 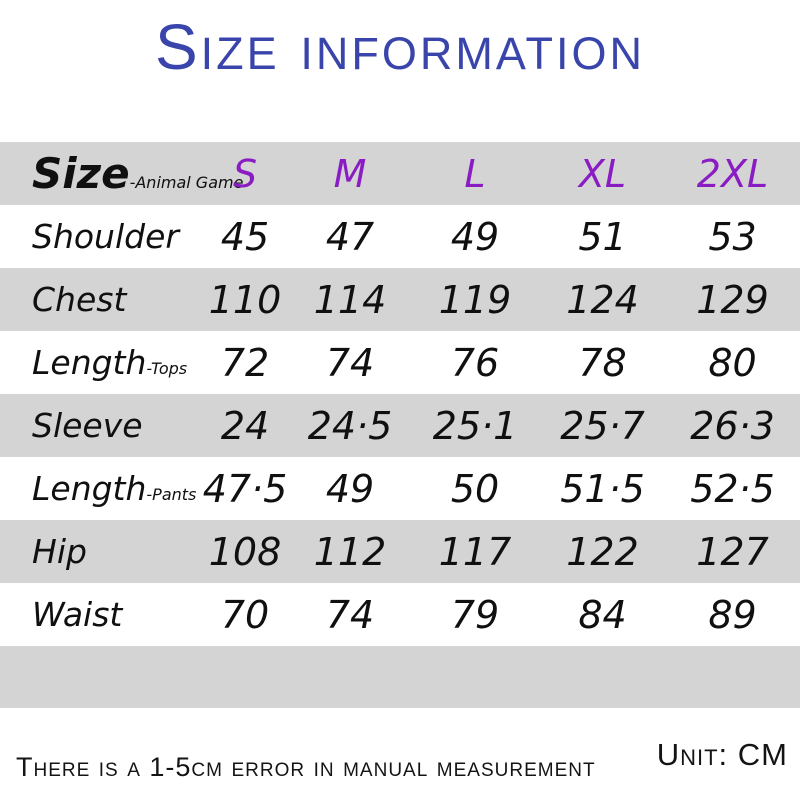 I want to click on cell-waist-m: 74, so click(x=350, y=614).